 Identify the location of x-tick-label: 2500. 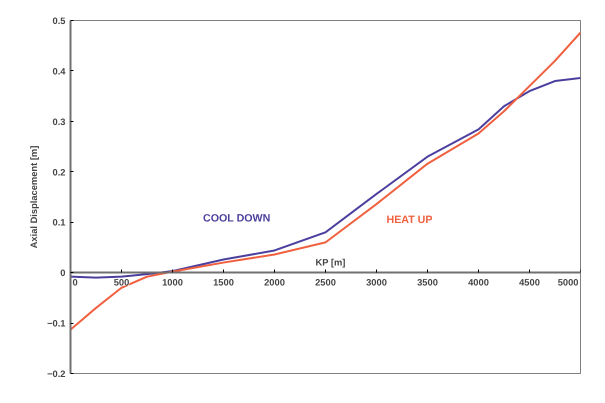
(325, 283).